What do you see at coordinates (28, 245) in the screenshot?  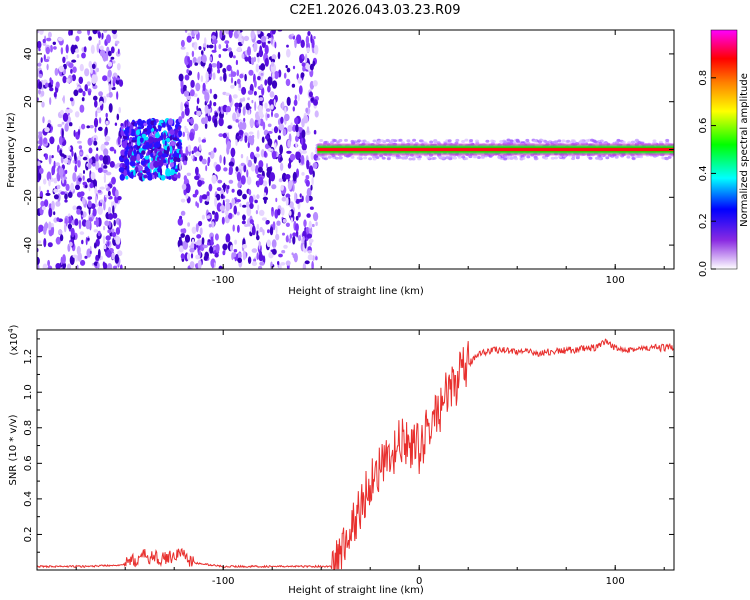 I see `spectrogram-y-tick-label: -40` at bounding box center [28, 245].